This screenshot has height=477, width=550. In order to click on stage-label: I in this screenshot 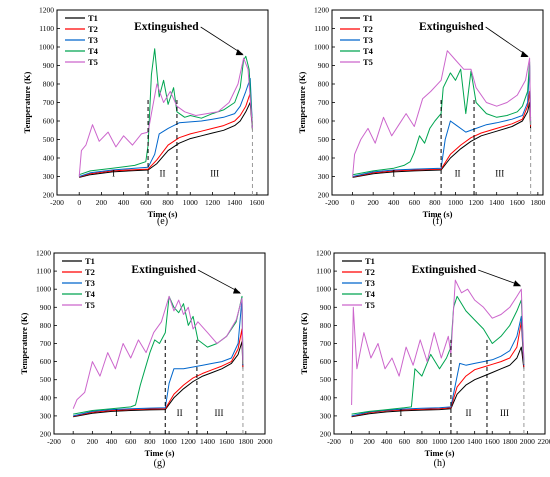, I will do `click(393, 174)`.